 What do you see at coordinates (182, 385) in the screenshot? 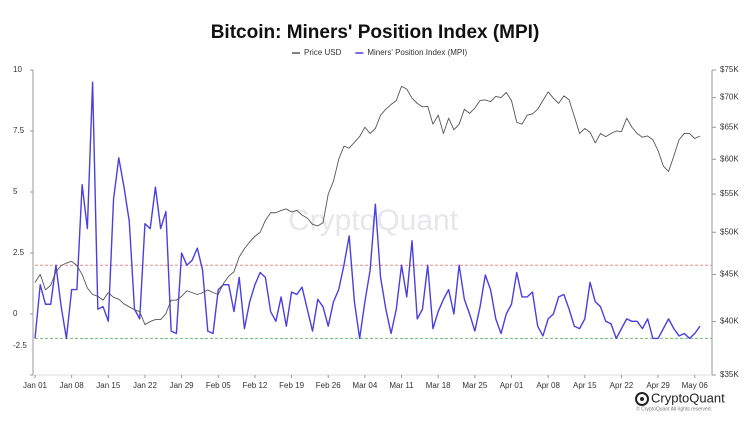
I see `x-tick-label: Jan 29` at bounding box center [182, 385].